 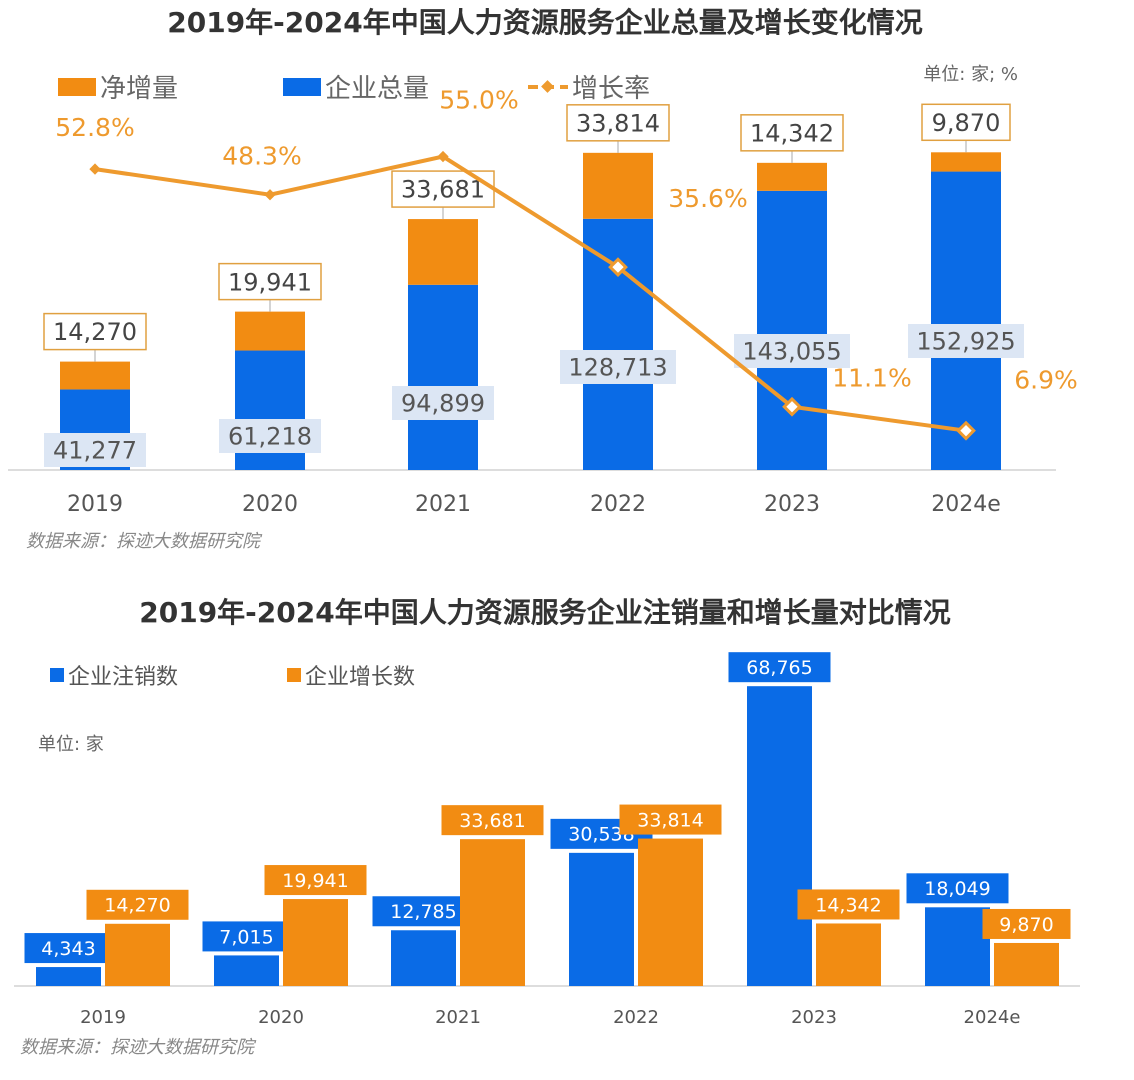 I want to click on label-growth-2022: 33,814, so click(x=670, y=819).